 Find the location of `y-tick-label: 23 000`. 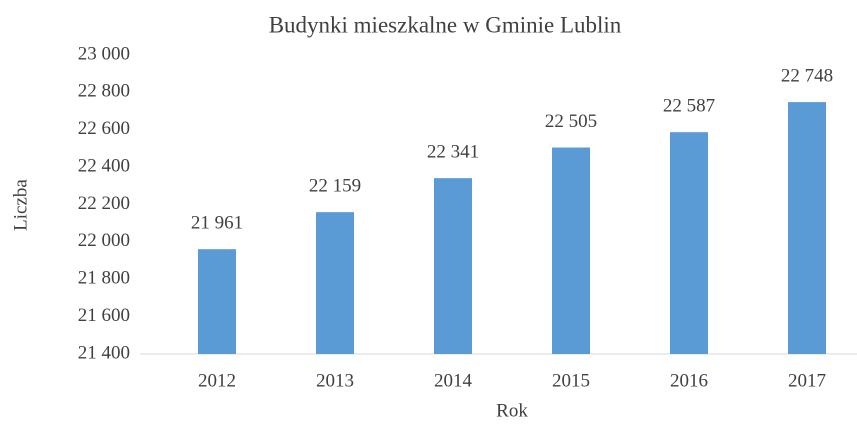

y-tick-label: 23 000 is located at coordinates (104, 53).